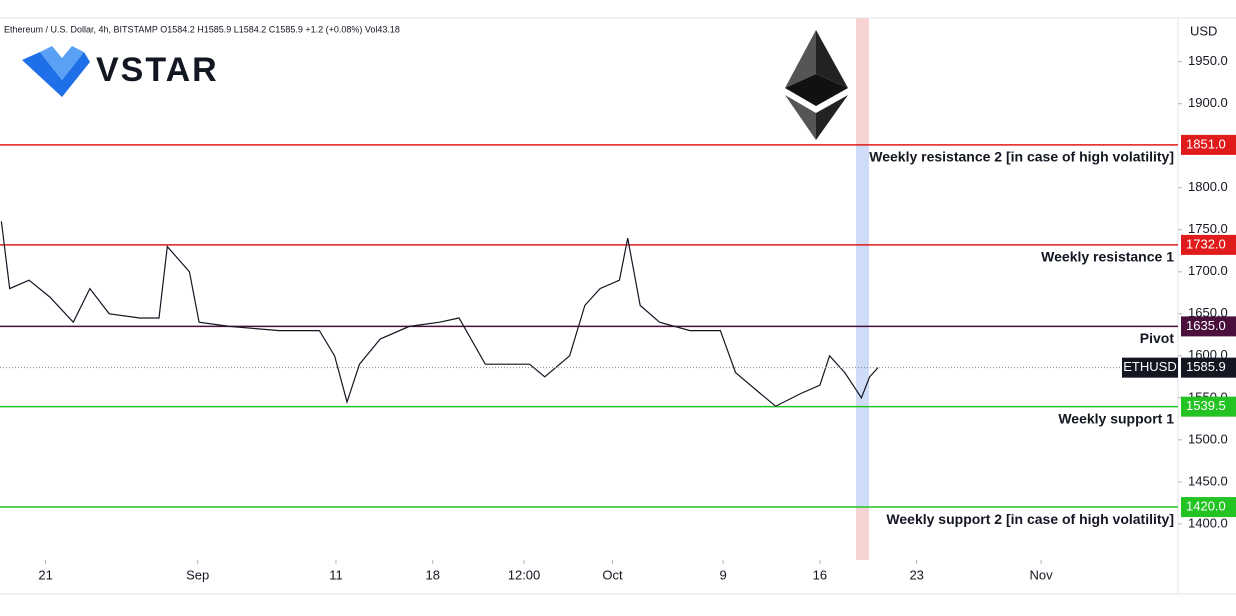  I want to click on level-value-label: 1732.0, so click(1206, 243).